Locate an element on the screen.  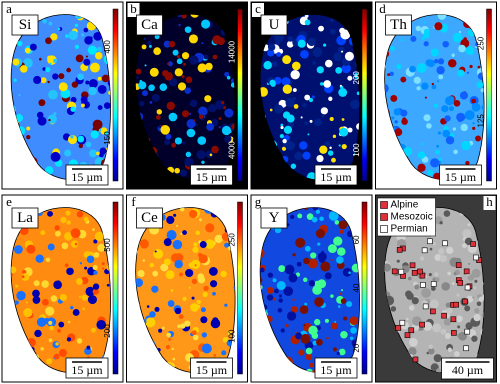
colorbar-tick-label: 40 is located at coordinates (356, 287).